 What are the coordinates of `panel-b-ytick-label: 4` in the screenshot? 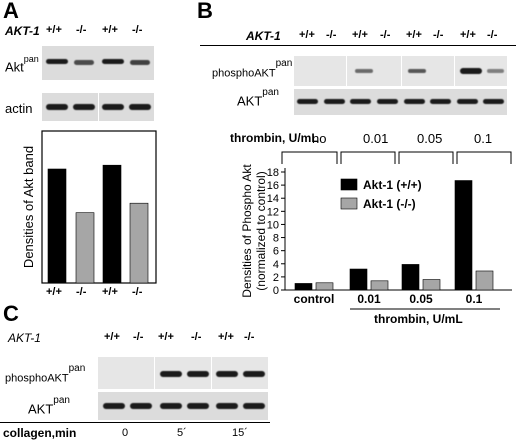 It's located at (276, 265).